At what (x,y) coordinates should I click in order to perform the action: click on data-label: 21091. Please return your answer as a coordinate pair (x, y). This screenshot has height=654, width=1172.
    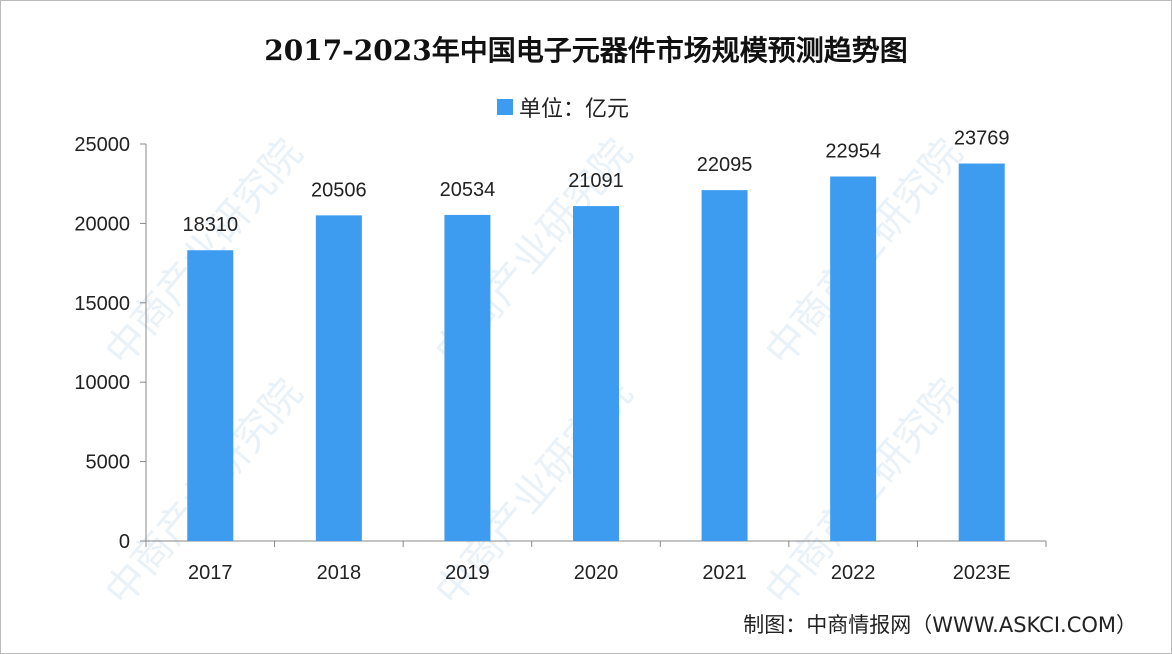
    Looking at the image, I should click on (596, 181).